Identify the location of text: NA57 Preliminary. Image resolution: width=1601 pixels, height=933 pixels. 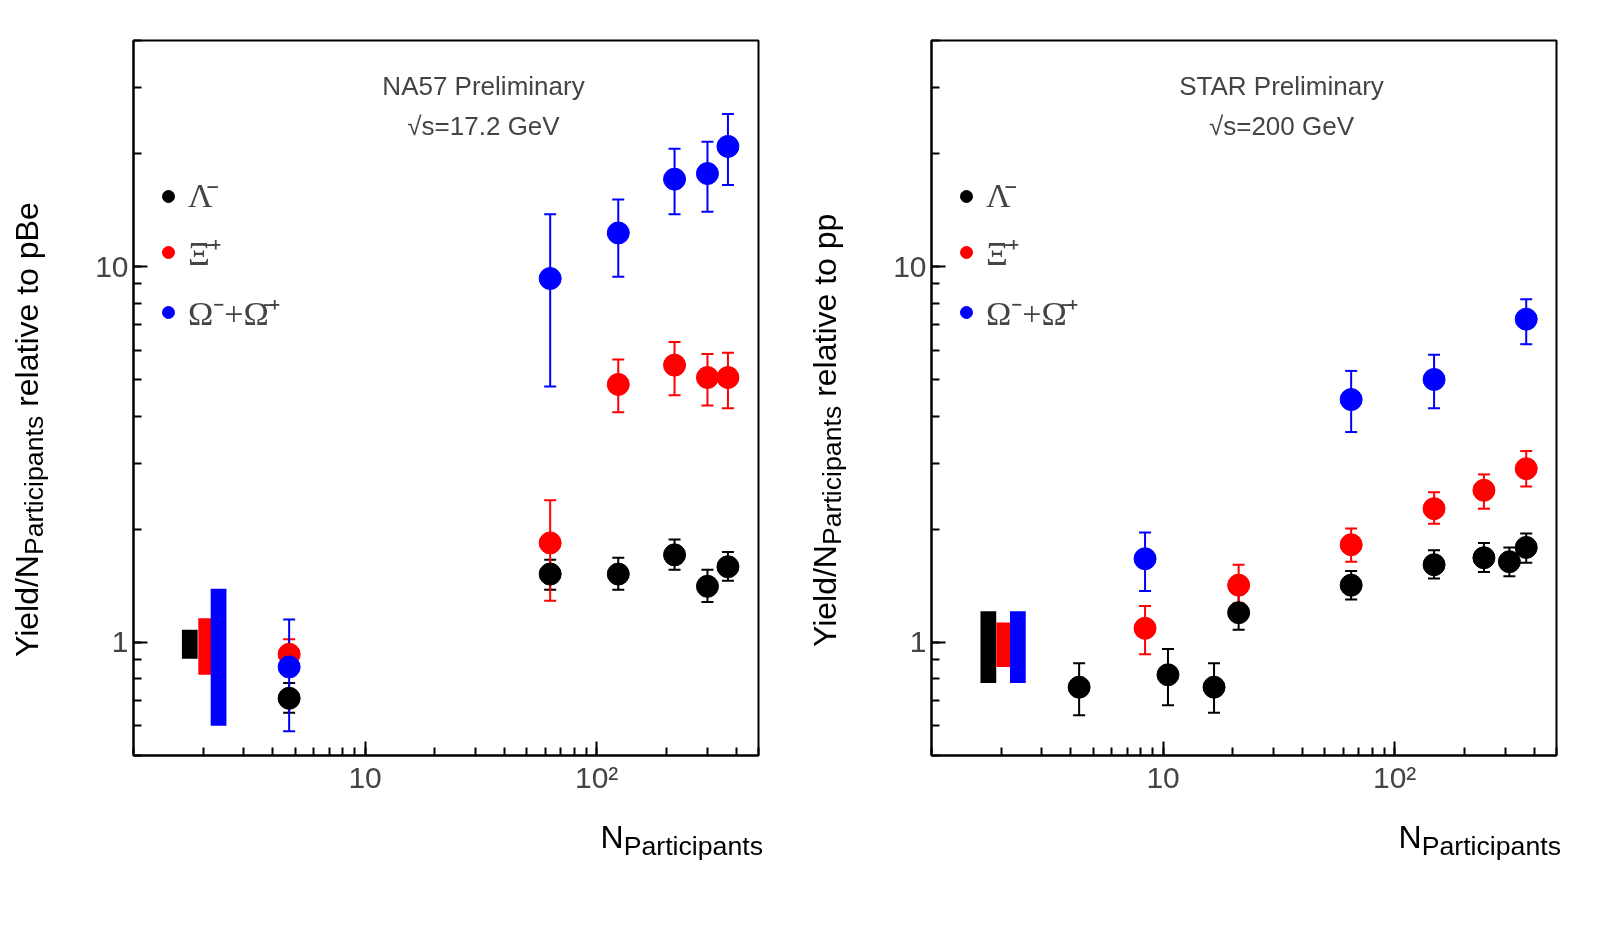
(483, 86).